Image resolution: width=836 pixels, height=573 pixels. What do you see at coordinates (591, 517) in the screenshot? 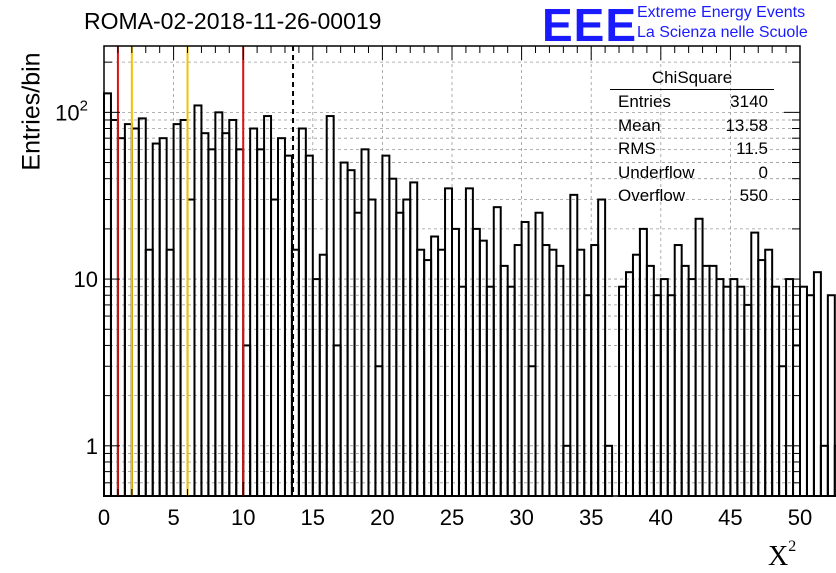
I see `x-tick-label: 35` at bounding box center [591, 517].